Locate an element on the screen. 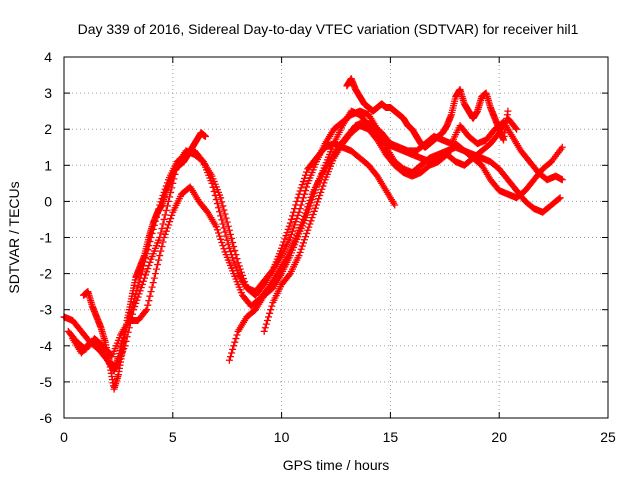  y-tick-label: 0 is located at coordinates (48, 201).